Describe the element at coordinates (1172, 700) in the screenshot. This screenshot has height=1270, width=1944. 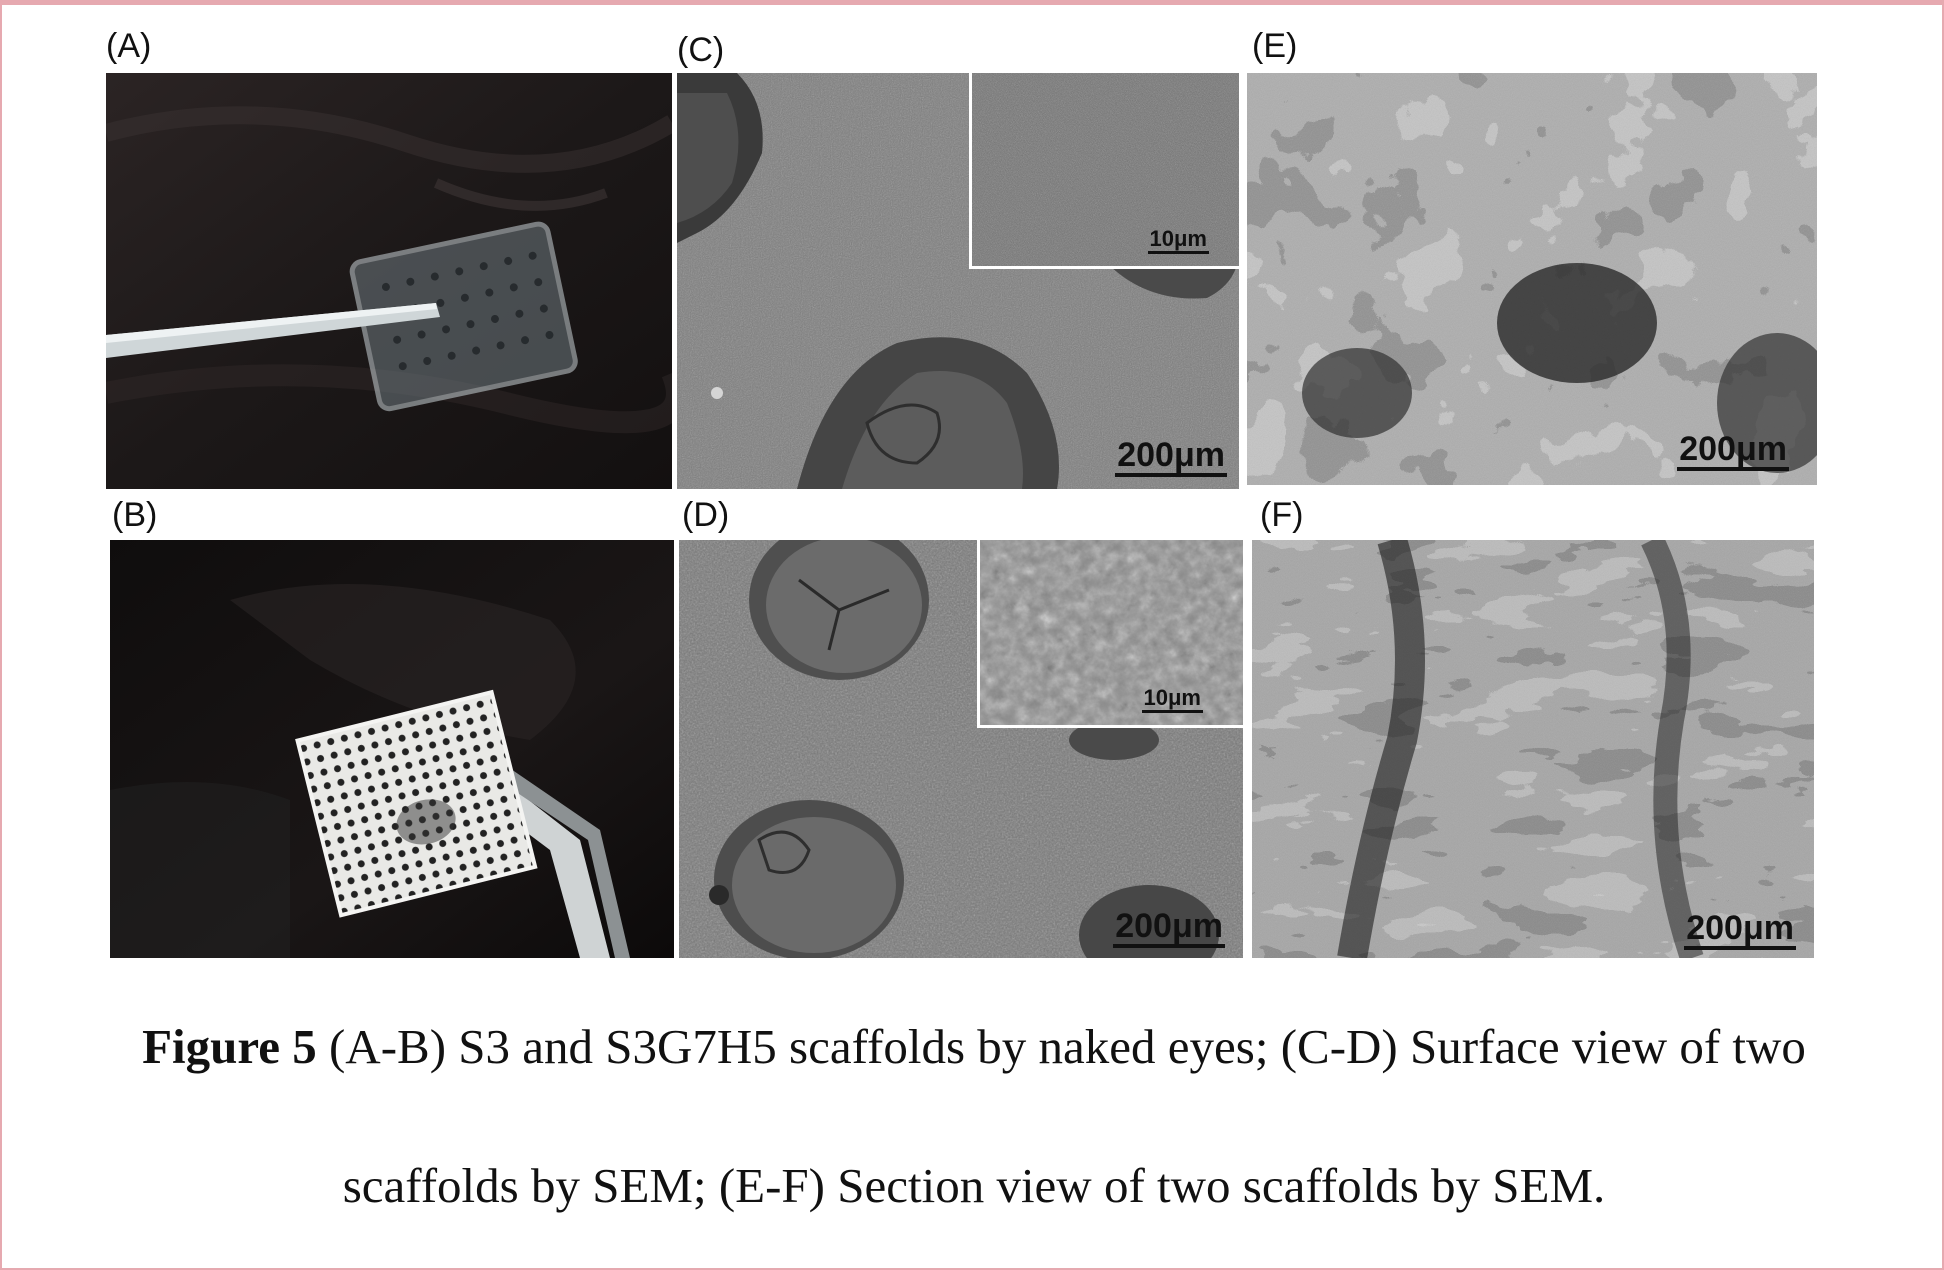
I see `scale-bar-10um-d: 10μm` at that location.